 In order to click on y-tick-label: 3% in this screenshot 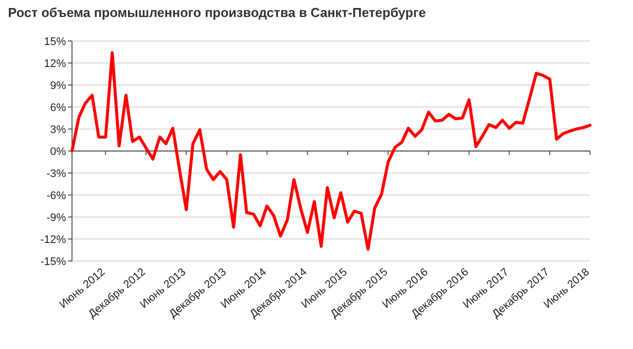, I will do `click(58, 130)`.